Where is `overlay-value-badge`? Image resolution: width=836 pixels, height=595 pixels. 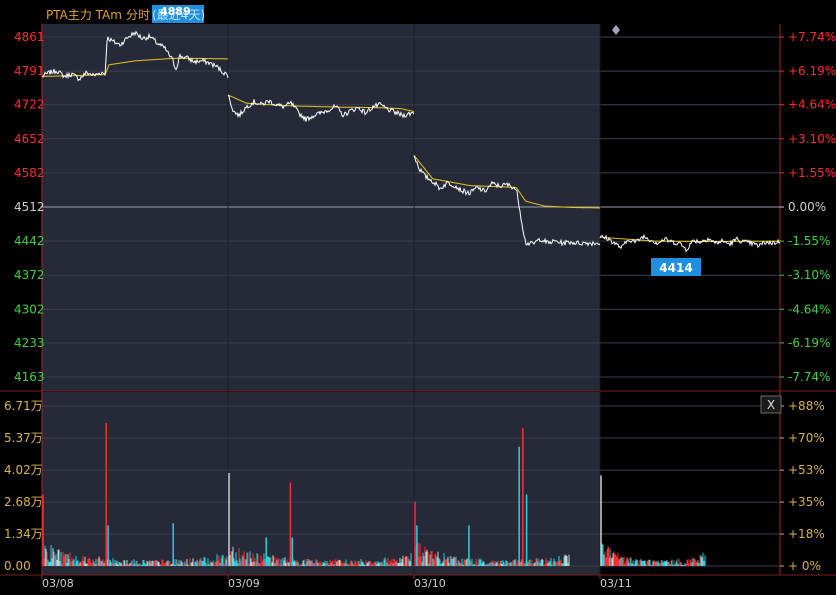
overlay-value-badge is located at coordinates (178, 14).